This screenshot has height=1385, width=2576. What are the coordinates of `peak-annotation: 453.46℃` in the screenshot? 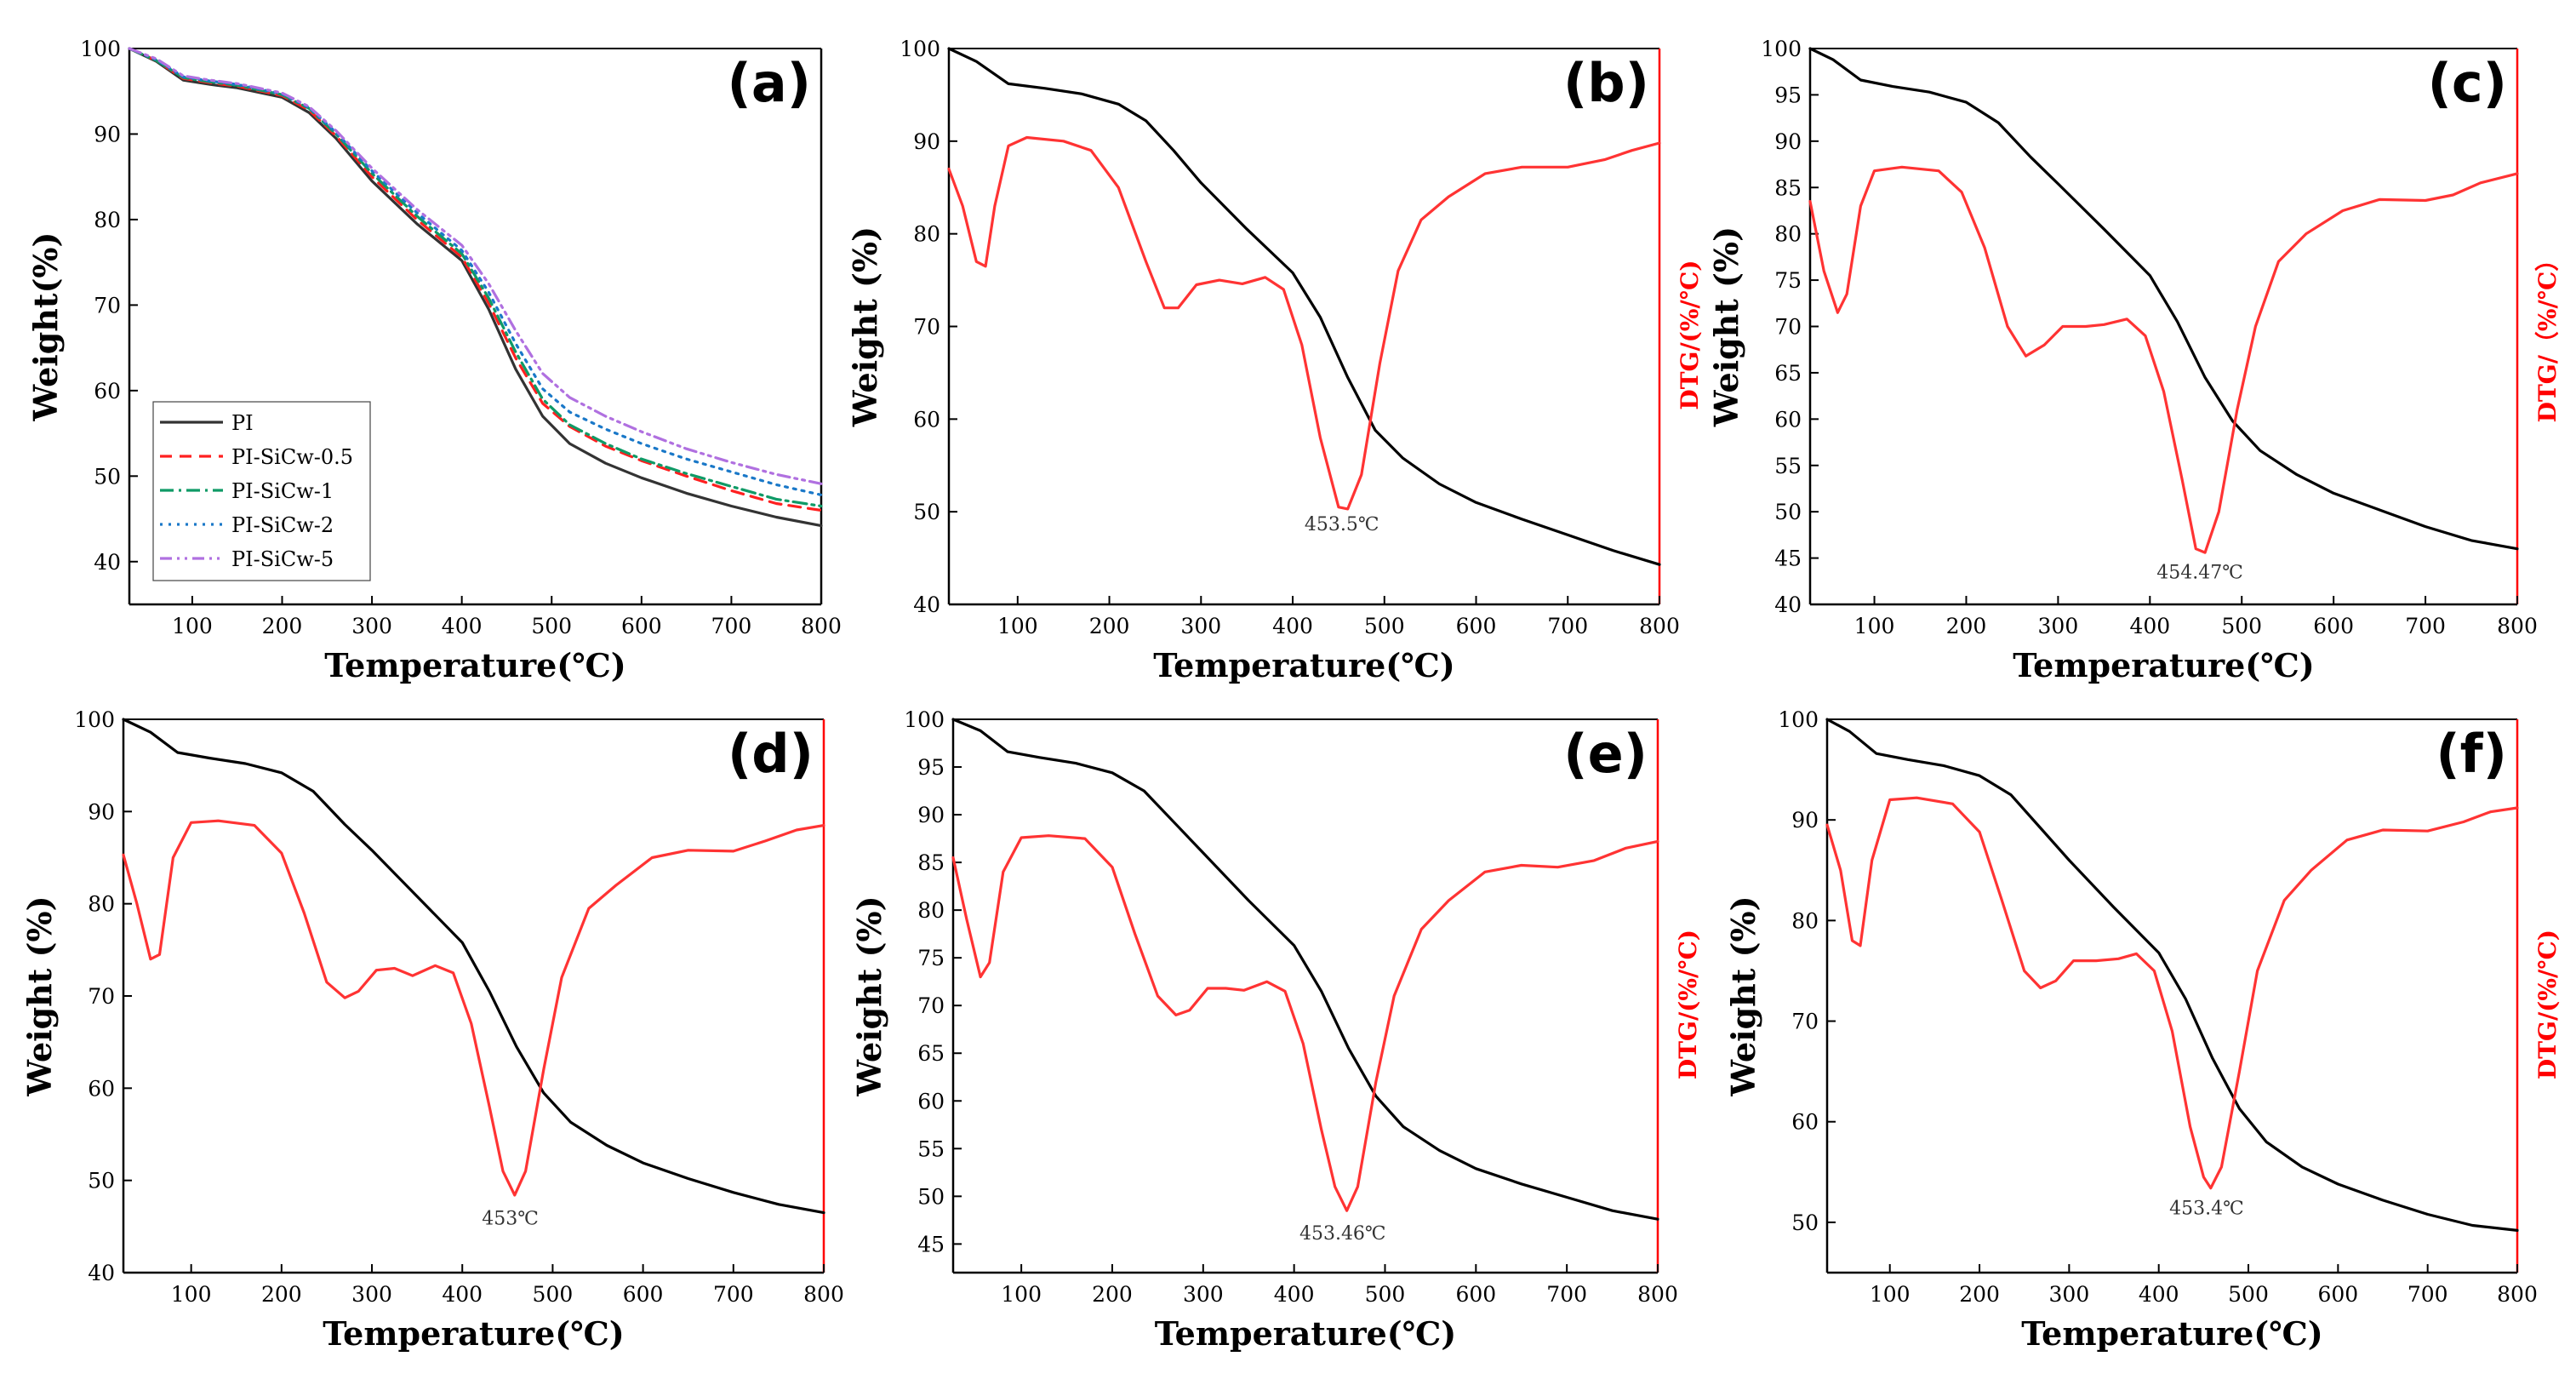 It's located at (1342, 1234).